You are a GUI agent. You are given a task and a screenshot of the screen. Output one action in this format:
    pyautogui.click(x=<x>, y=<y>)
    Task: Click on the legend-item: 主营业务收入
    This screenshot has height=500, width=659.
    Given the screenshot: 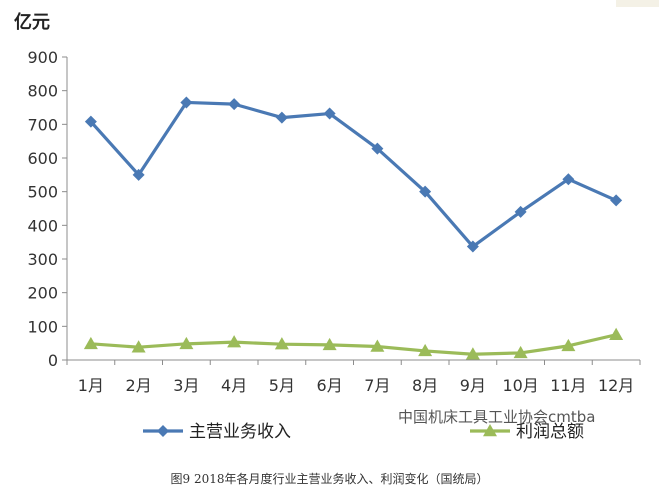 What is the action you would take?
    pyautogui.click(x=217, y=432)
    